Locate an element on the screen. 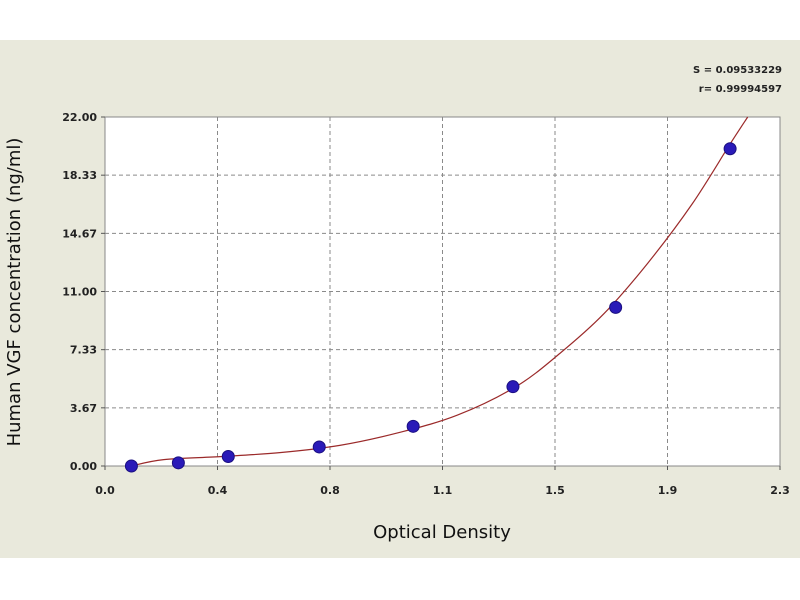 The image size is (800, 600). y-tick-labels: 0.00 3.67 7.33 11.00 14.67 18.33 22.00 is located at coordinates (79, 292).